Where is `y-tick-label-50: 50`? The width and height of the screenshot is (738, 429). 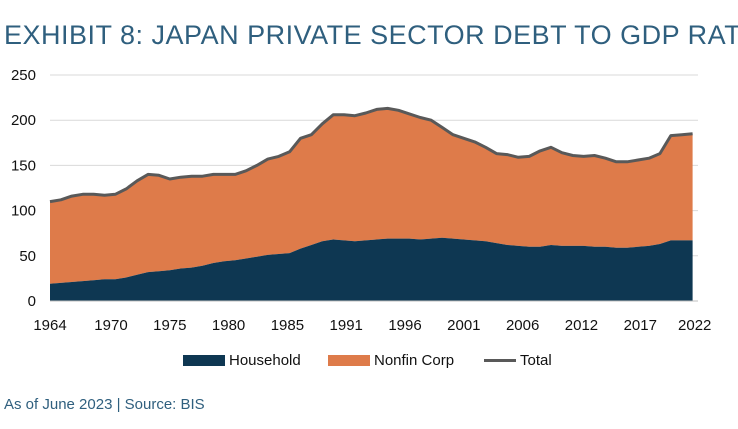
y-tick-label-50: 50 is located at coordinates (27, 256).